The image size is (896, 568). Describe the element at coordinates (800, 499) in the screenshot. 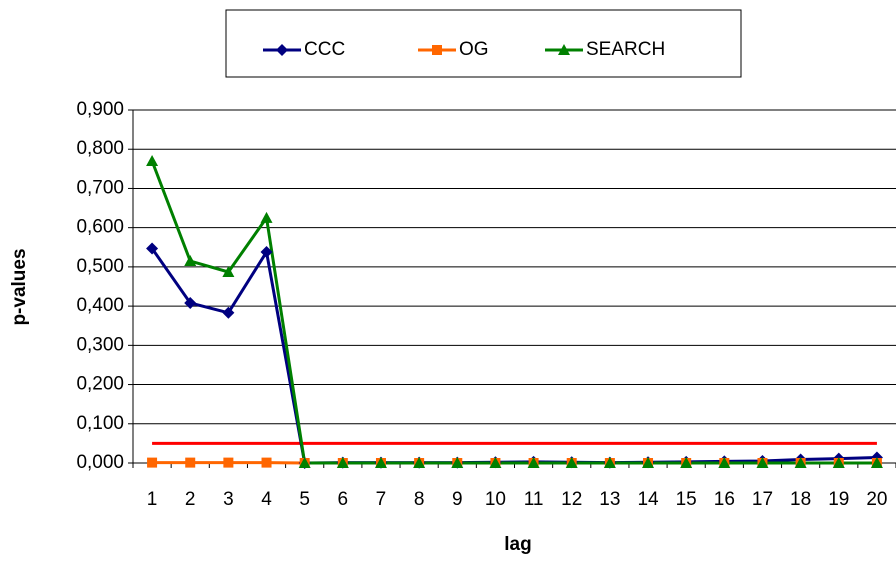

I see `x-tick-label: 18` at that location.